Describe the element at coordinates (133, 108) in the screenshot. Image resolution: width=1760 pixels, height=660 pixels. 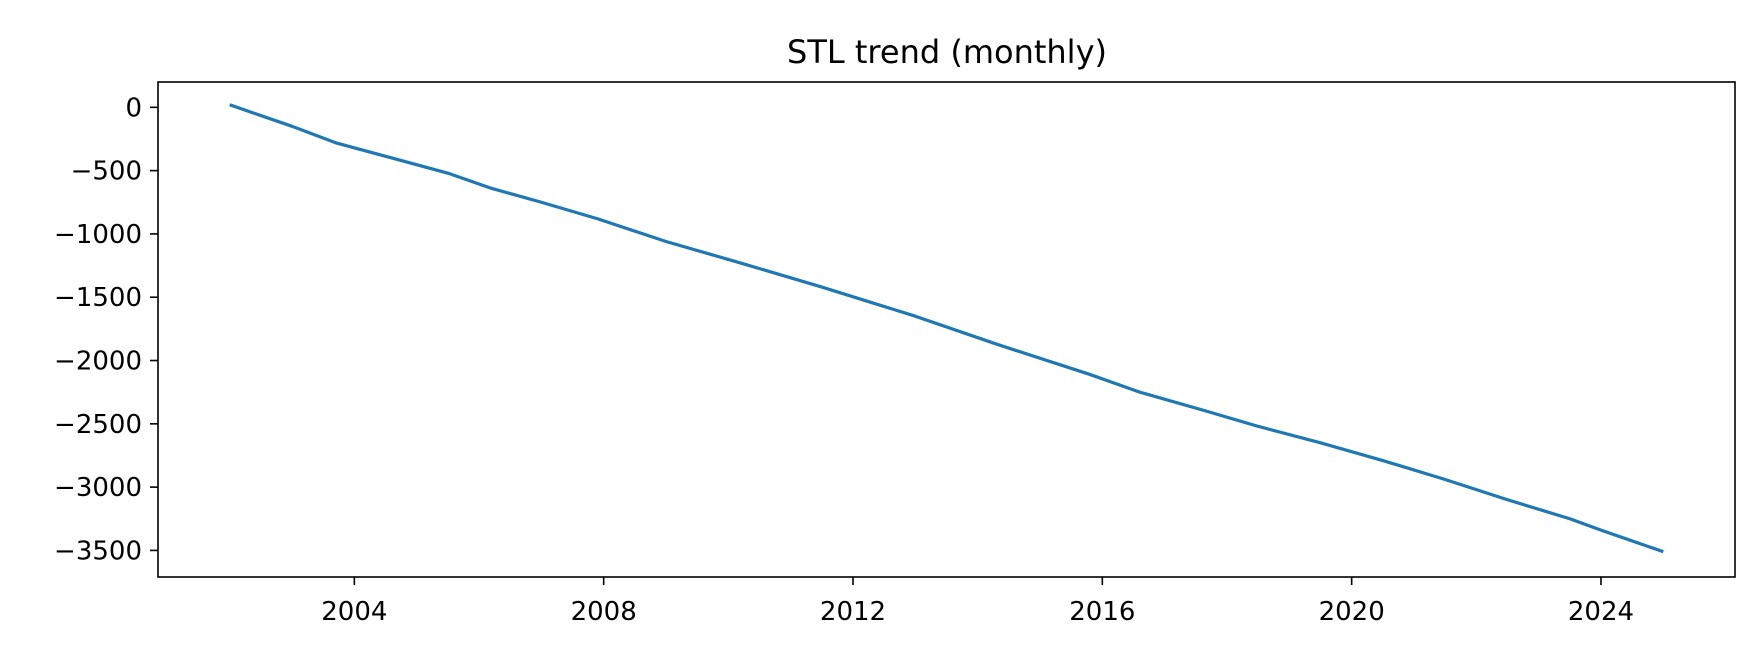
I see `y-tick-label: 0` at that location.